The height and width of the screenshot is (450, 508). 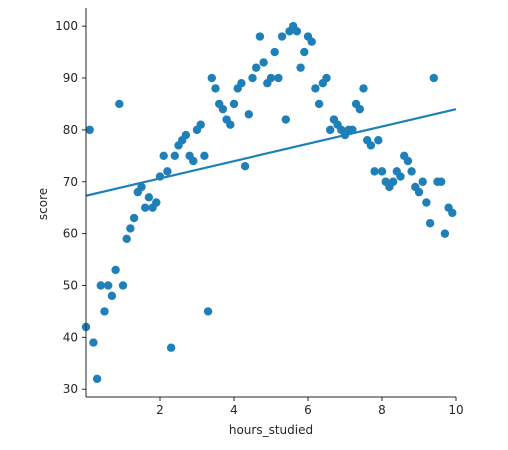 I want to click on x-tick-label: 2, so click(x=160, y=410).